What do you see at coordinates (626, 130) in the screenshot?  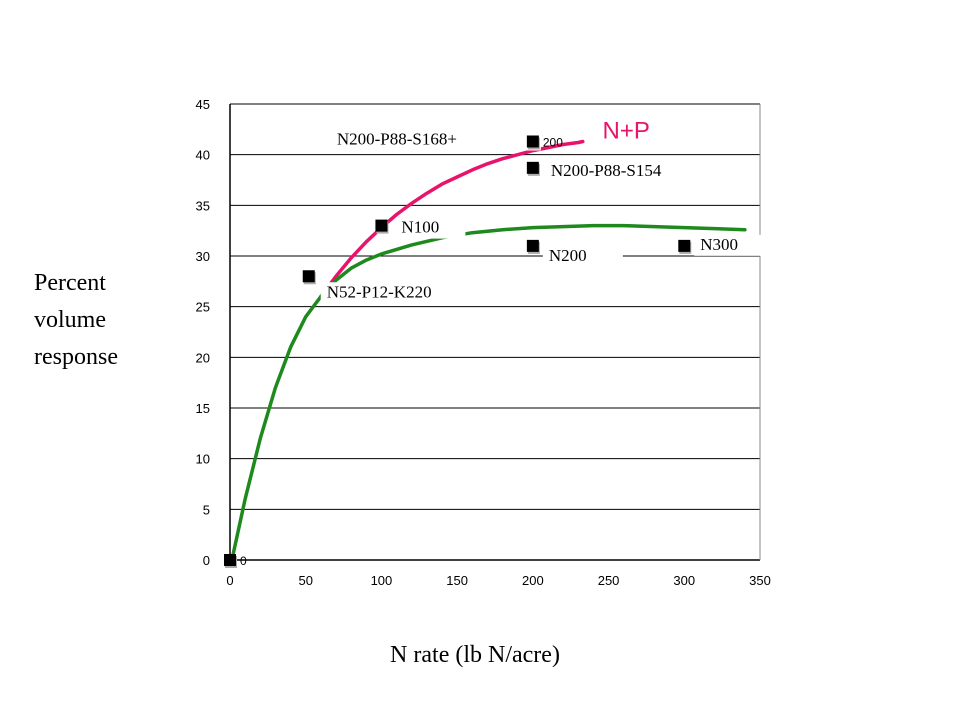 I see `series-label-np: N+P` at bounding box center [626, 130].